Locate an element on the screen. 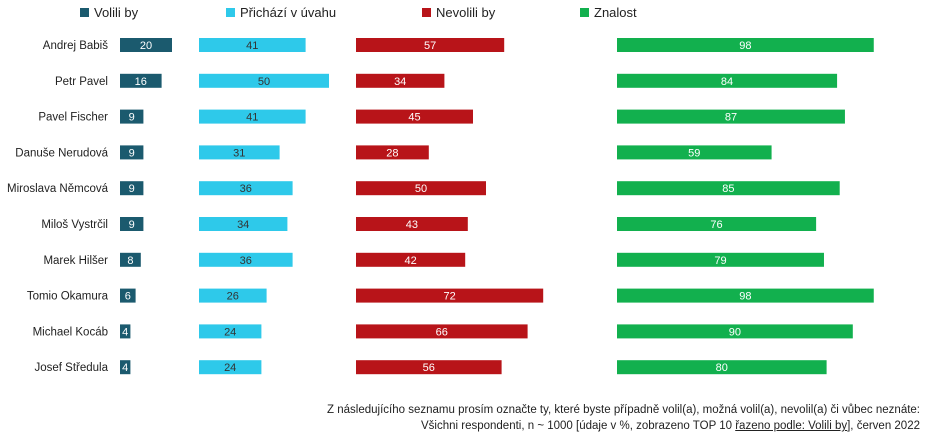 The image size is (926, 436). bar-label-znalost: 59 is located at coordinates (694, 153).